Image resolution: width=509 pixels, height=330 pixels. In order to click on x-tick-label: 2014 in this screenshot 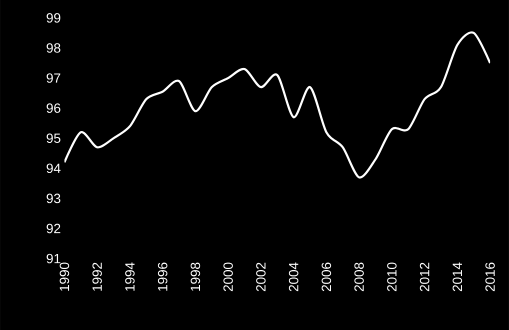, I will do `click(457, 277)`.